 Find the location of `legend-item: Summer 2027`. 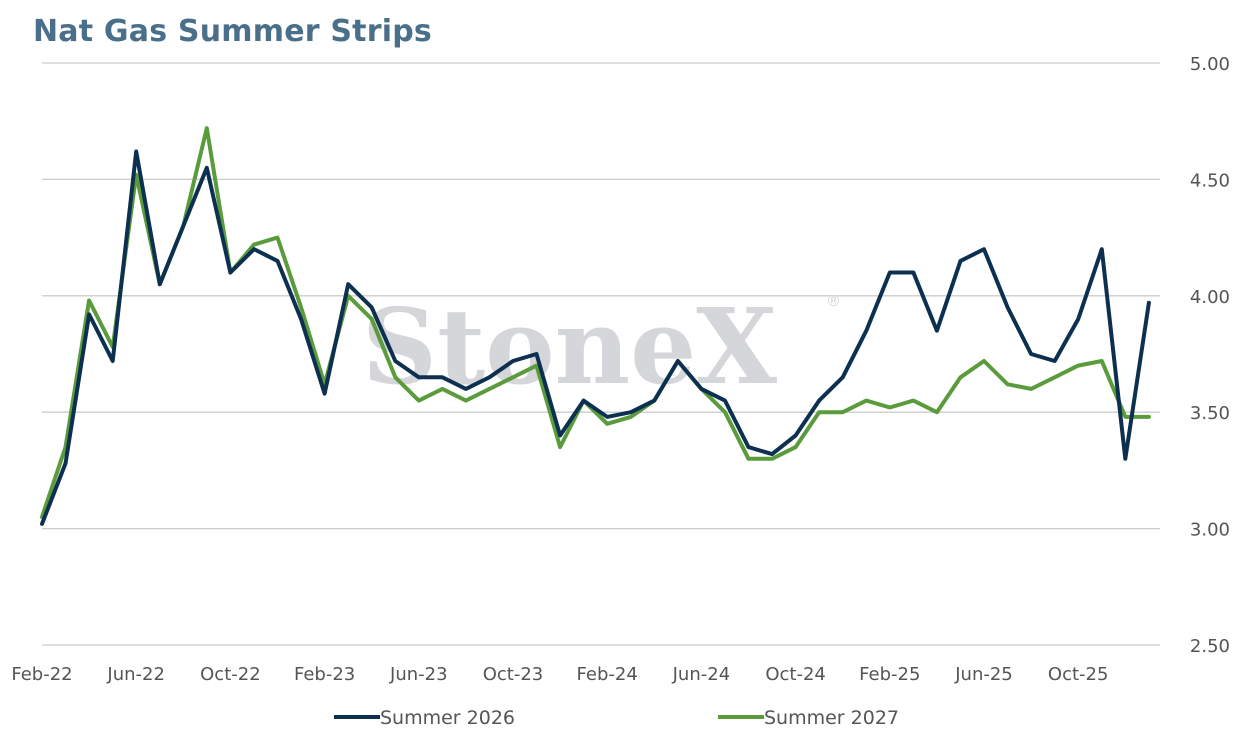

legend-item: Summer 2027 is located at coordinates (808, 718).